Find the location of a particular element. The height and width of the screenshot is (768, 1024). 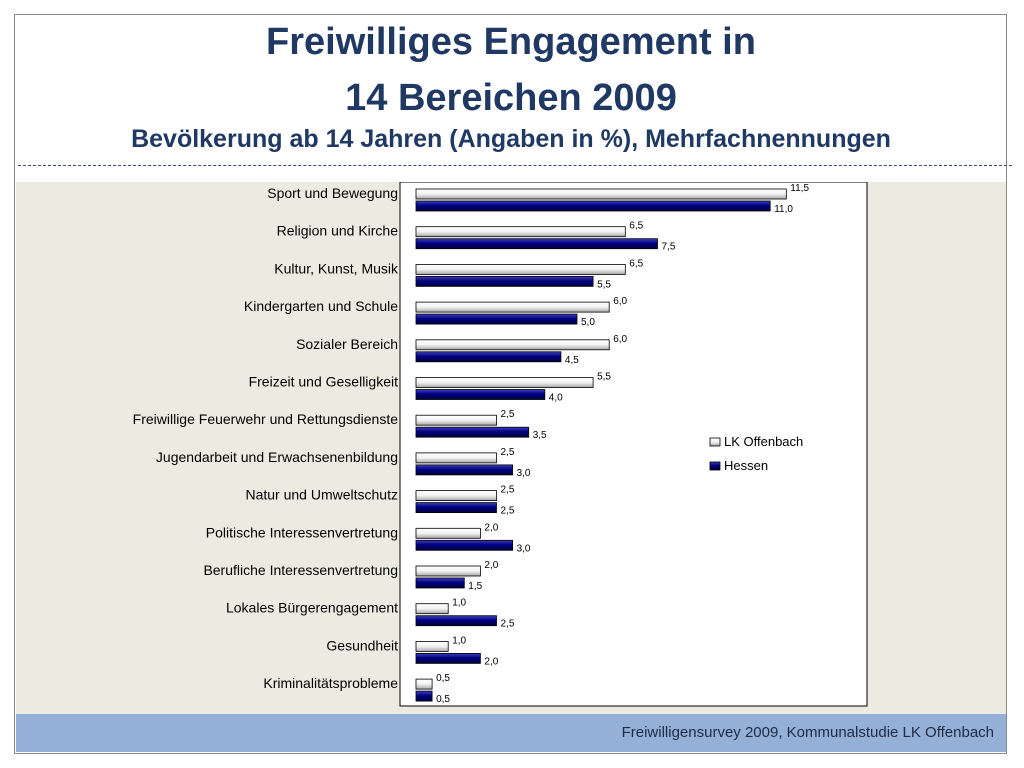

chart-legend: LK Offenbach Hessen is located at coordinates (756, 453).